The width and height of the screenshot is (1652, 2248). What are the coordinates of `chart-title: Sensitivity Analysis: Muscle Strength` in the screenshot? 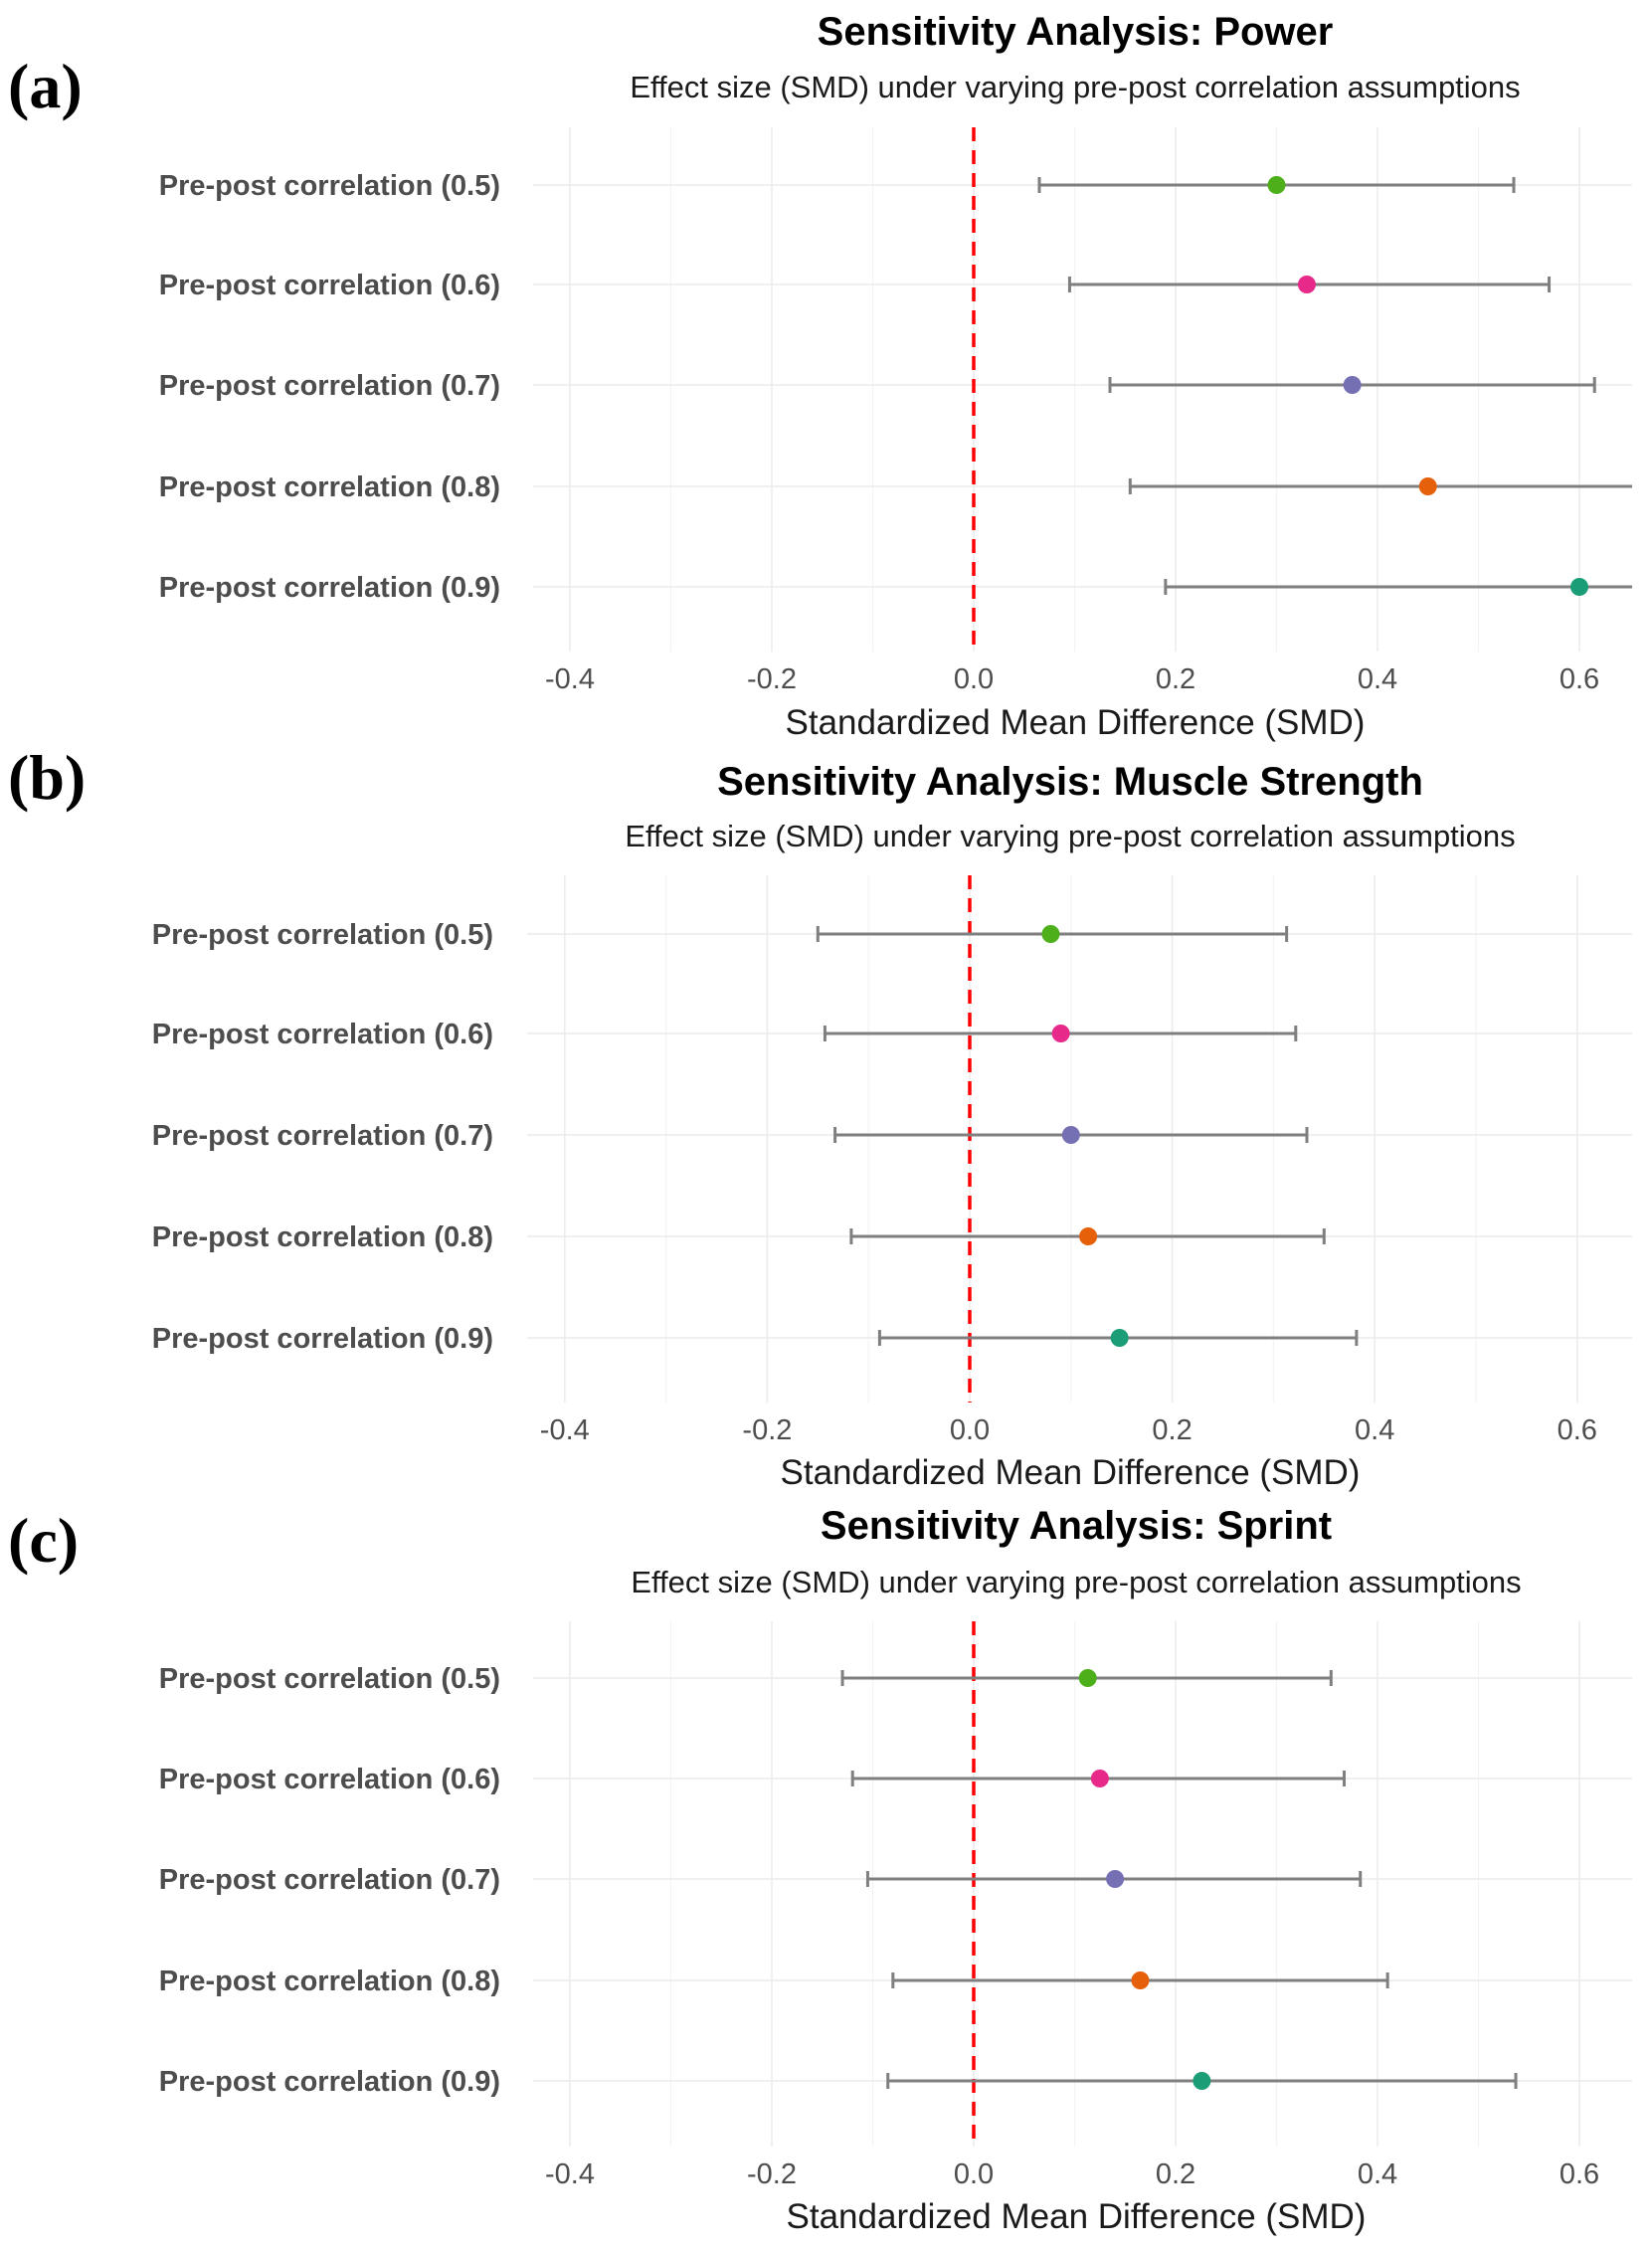 It's located at (1070, 782).